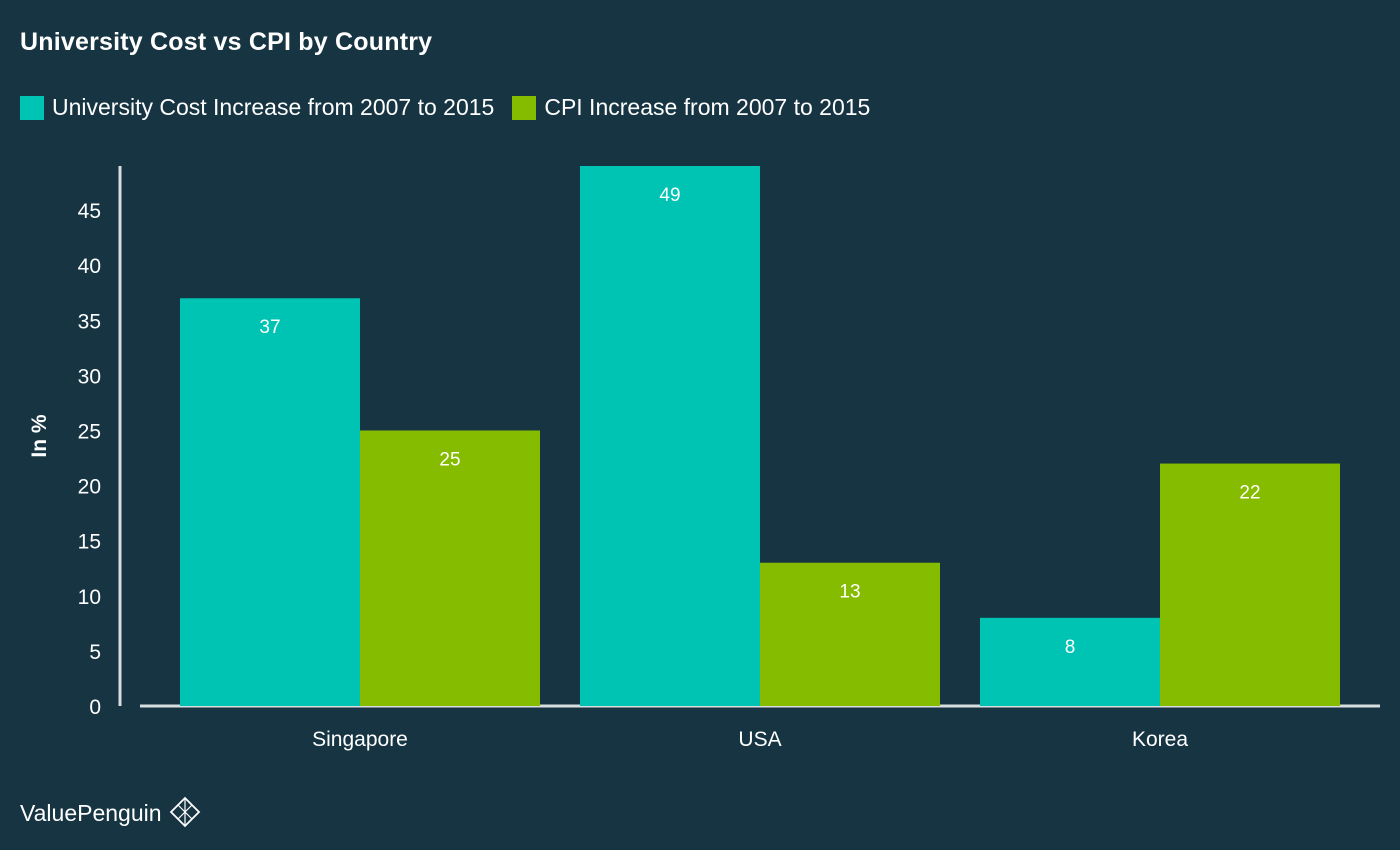  Describe the element at coordinates (449, 459) in the screenshot. I see `bar-data-label: 25` at that location.